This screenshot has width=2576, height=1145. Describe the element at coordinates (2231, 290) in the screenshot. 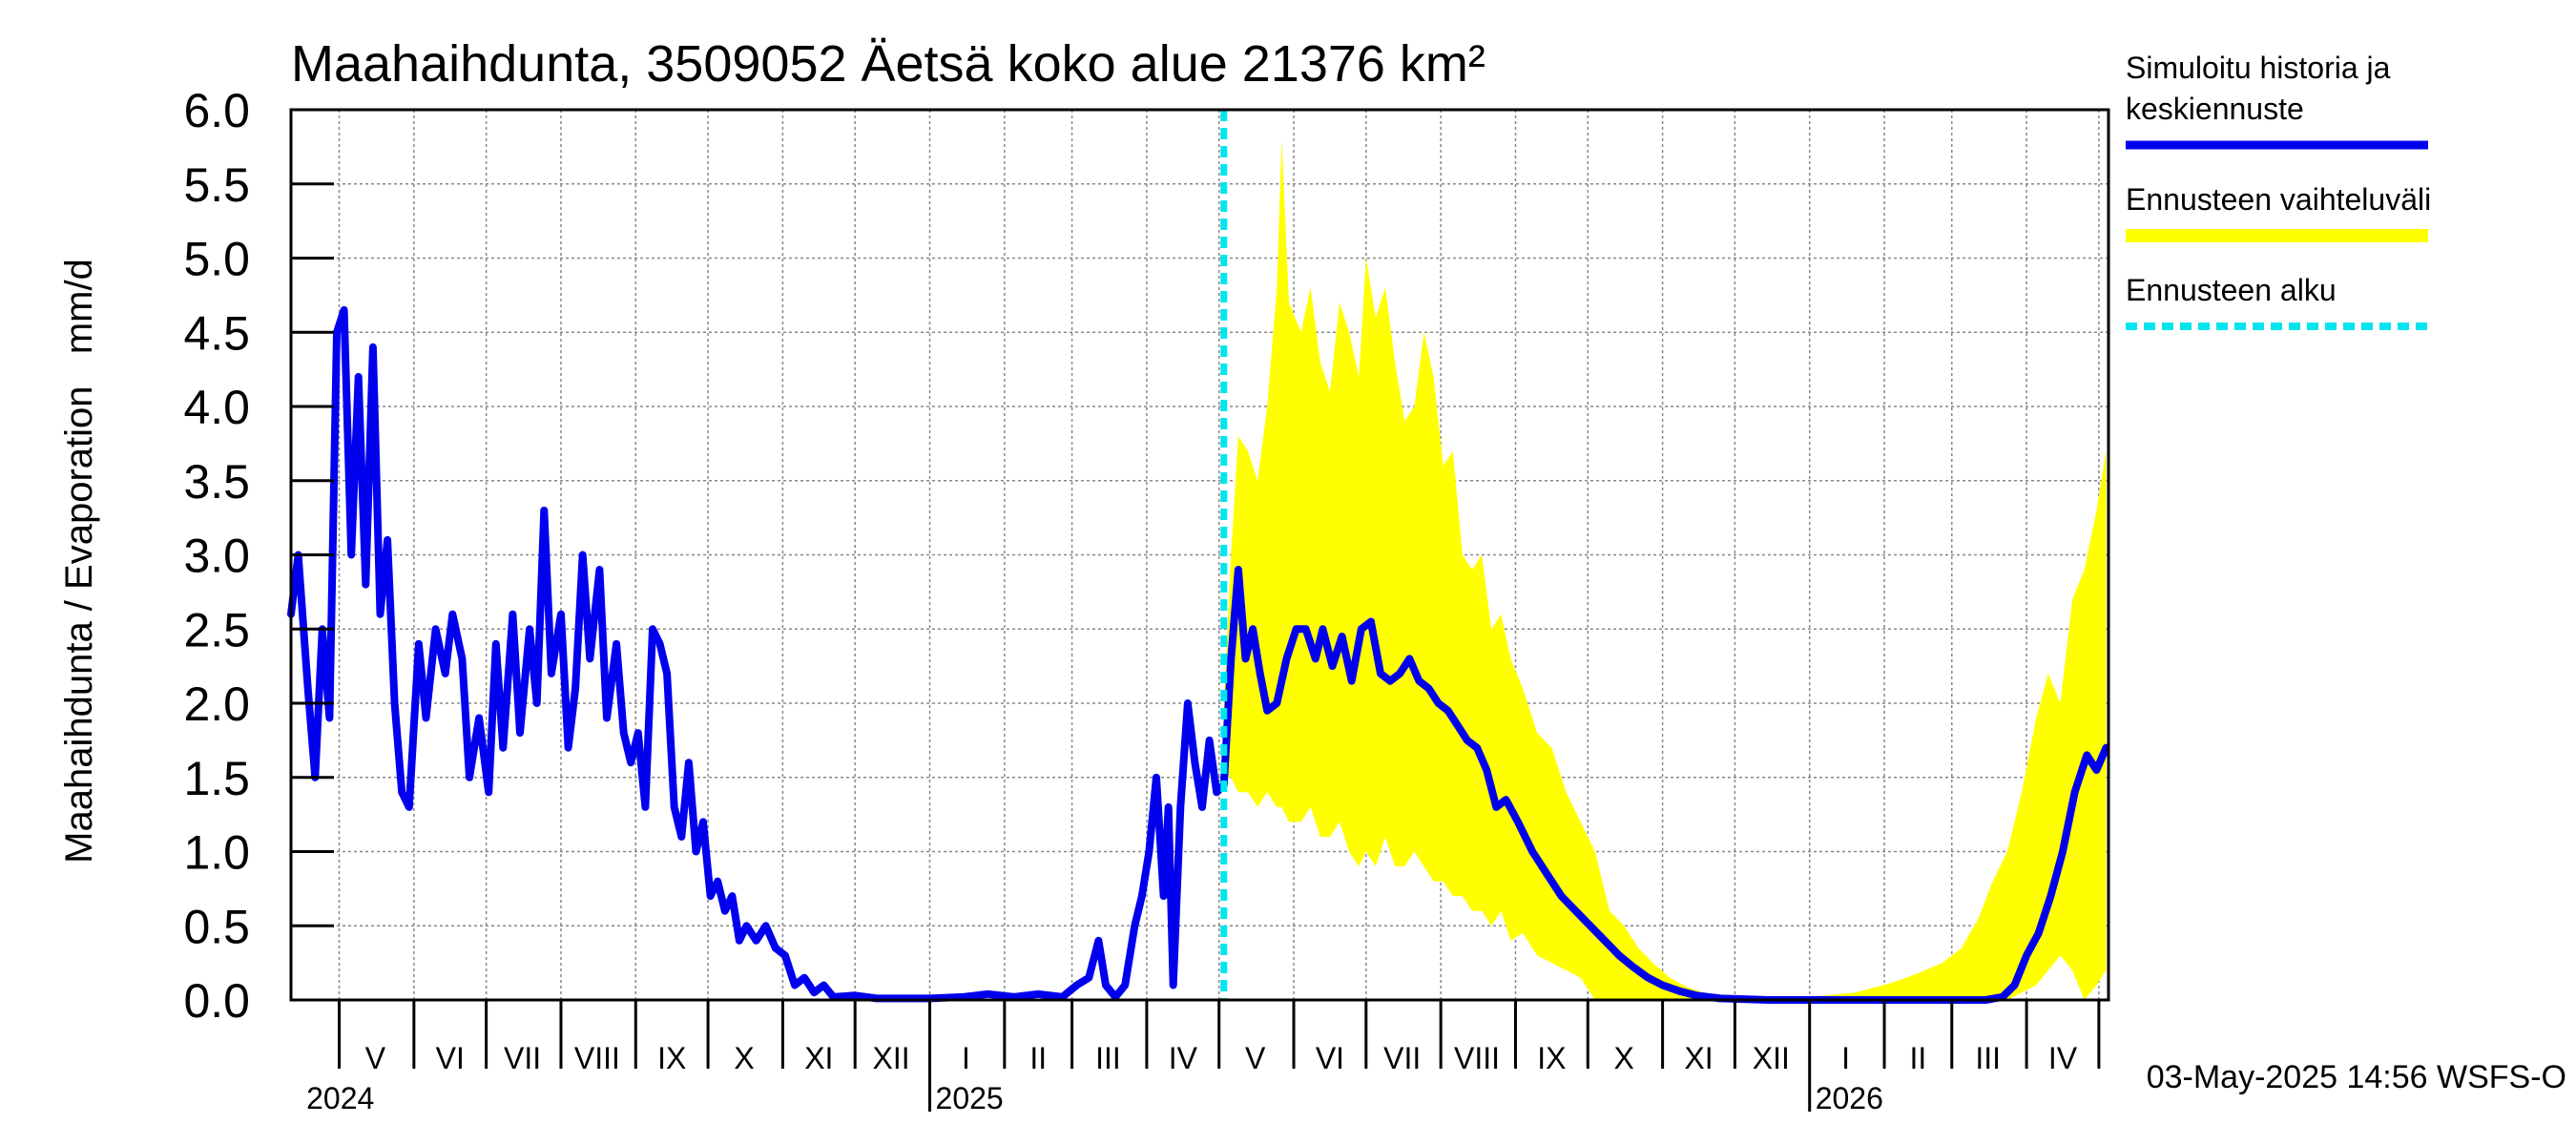

I see `legend-label: Ennusteen alku` at that location.